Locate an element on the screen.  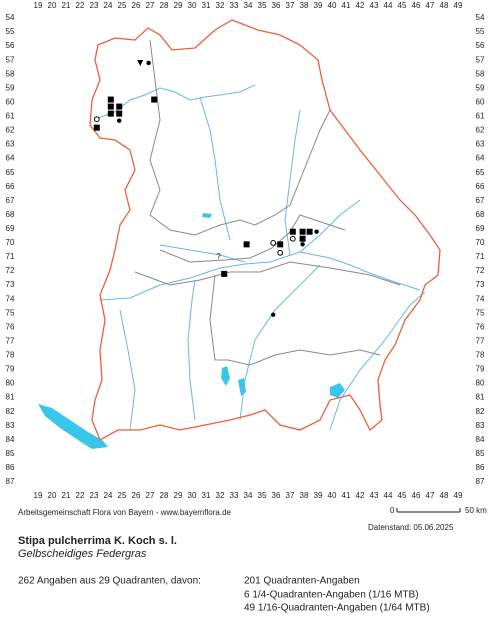
lake is located at coordinates (207, 215).